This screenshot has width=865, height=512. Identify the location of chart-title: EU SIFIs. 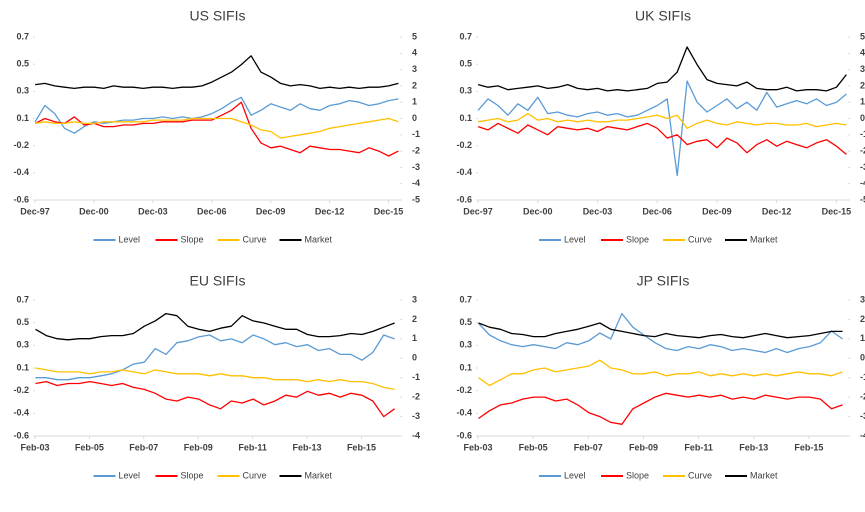
(217, 281).